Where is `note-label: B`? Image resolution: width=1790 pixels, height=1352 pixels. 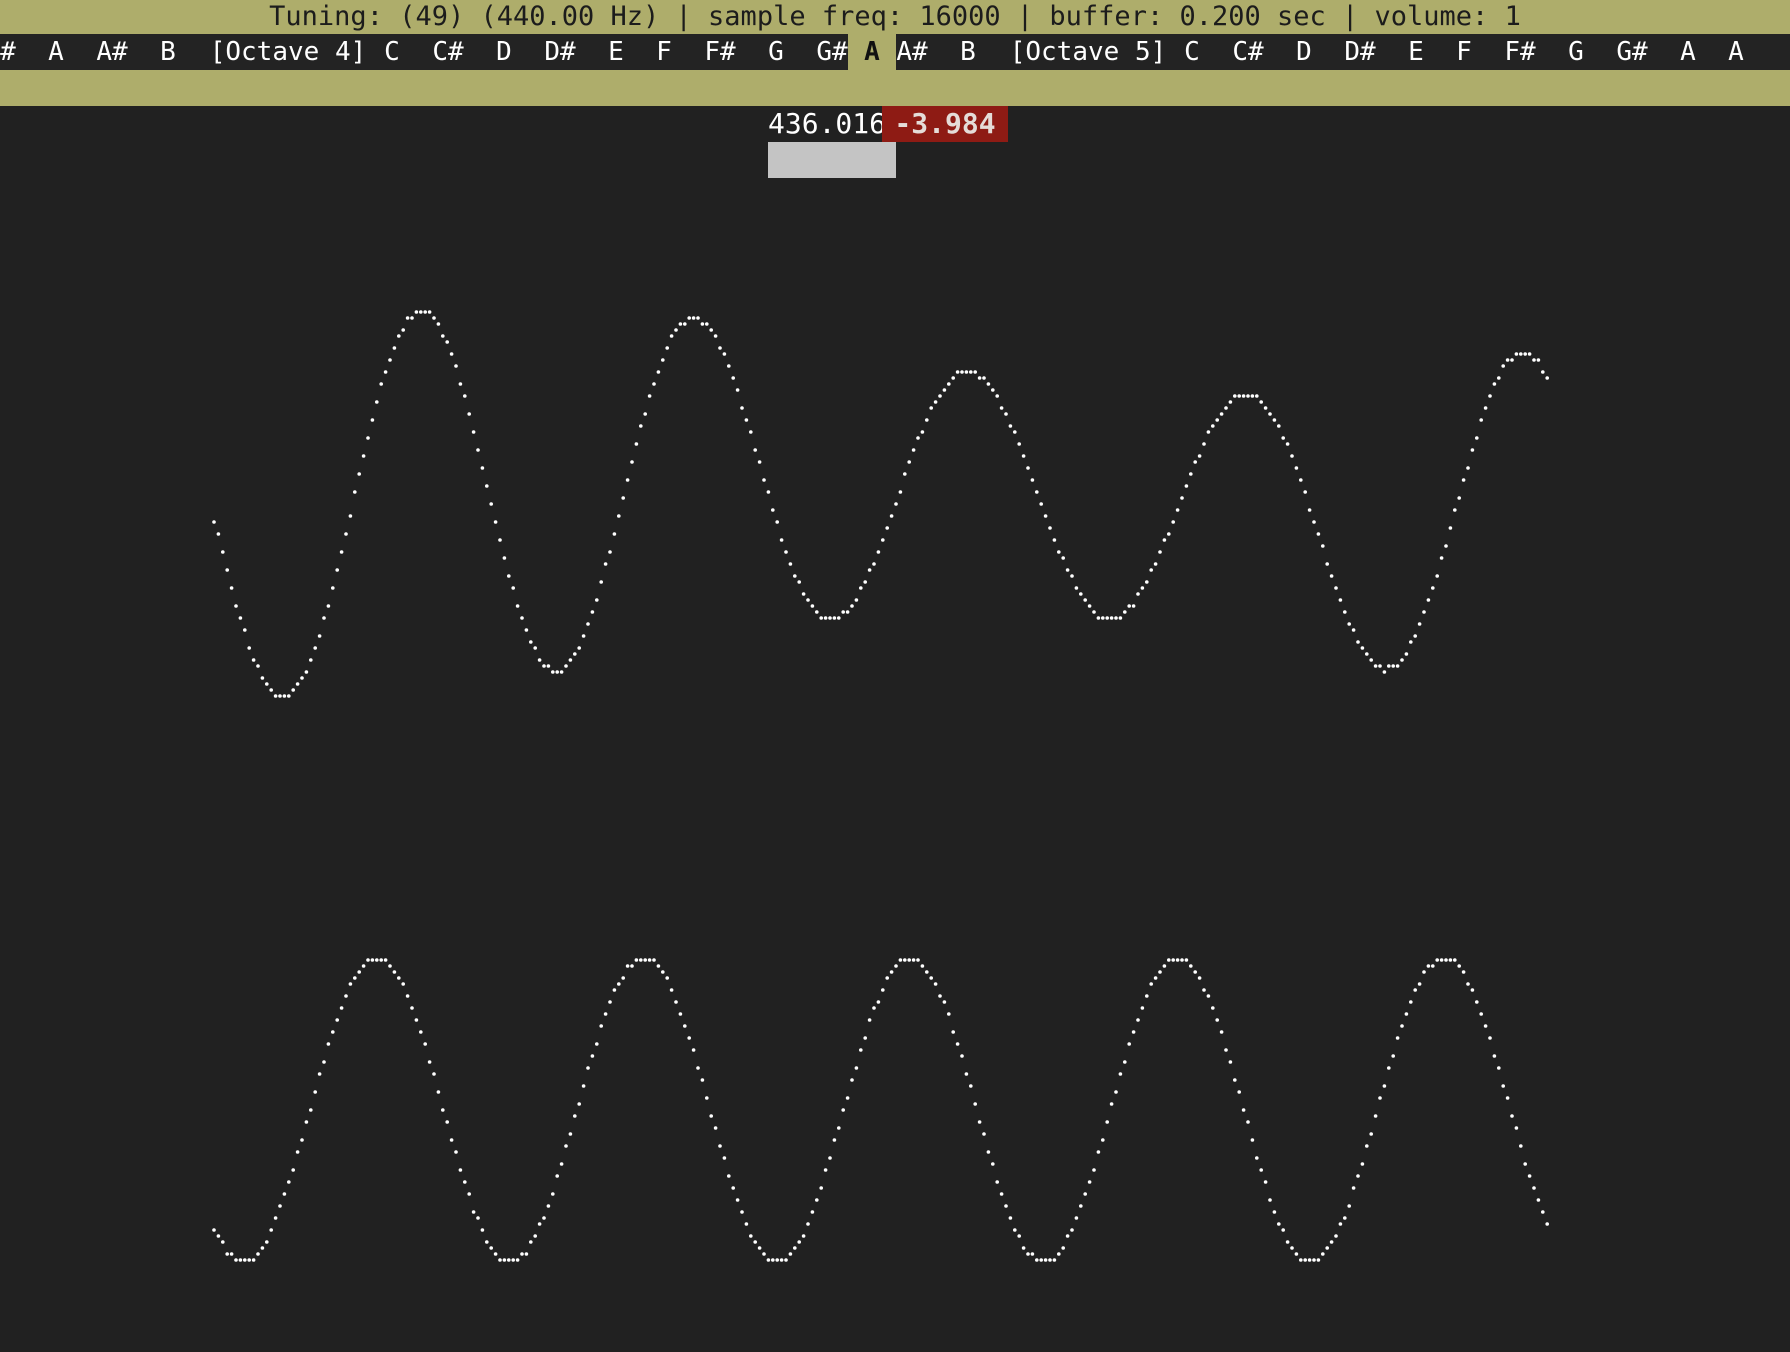 note-label: B is located at coordinates (968, 52).